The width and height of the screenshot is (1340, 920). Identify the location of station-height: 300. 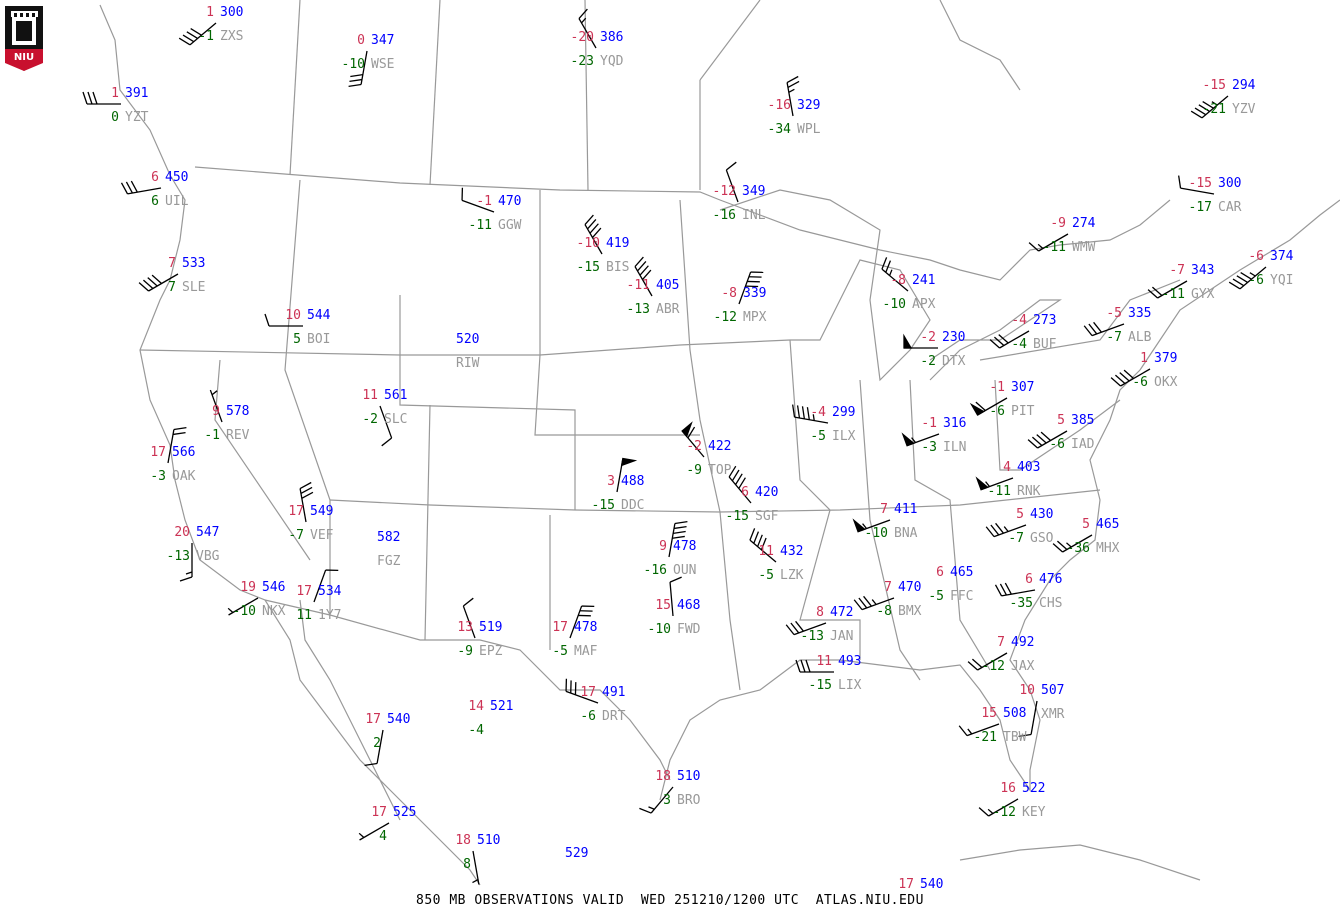
(1230, 183).